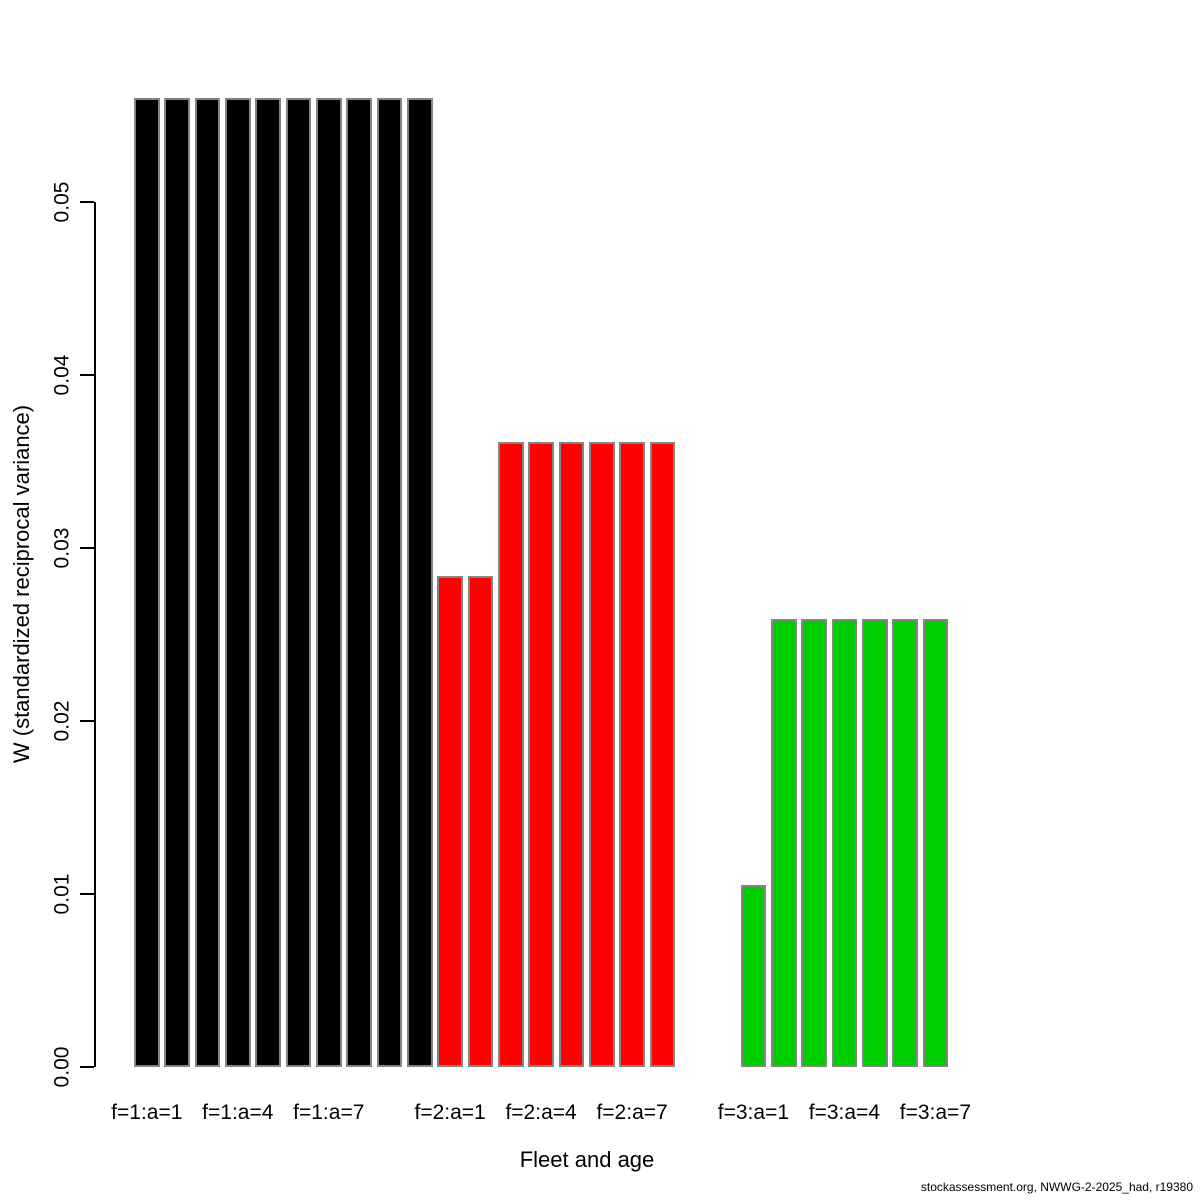 The width and height of the screenshot is (1200, 1200). I want to click on x-tick-label: f=1:a=7, so click(329, 1112).